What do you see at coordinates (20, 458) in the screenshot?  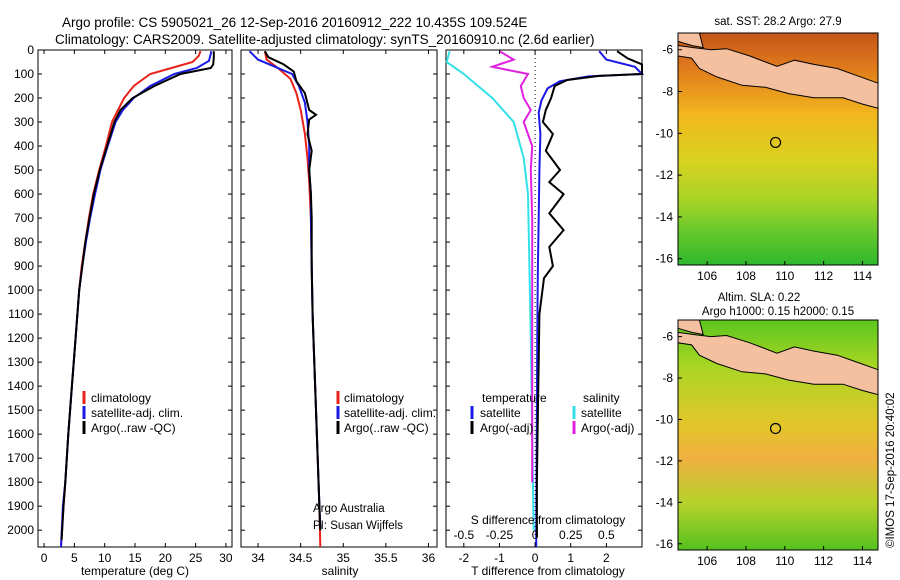 I see `depth-tick-label: 1700` at bounding box center [20, 458].